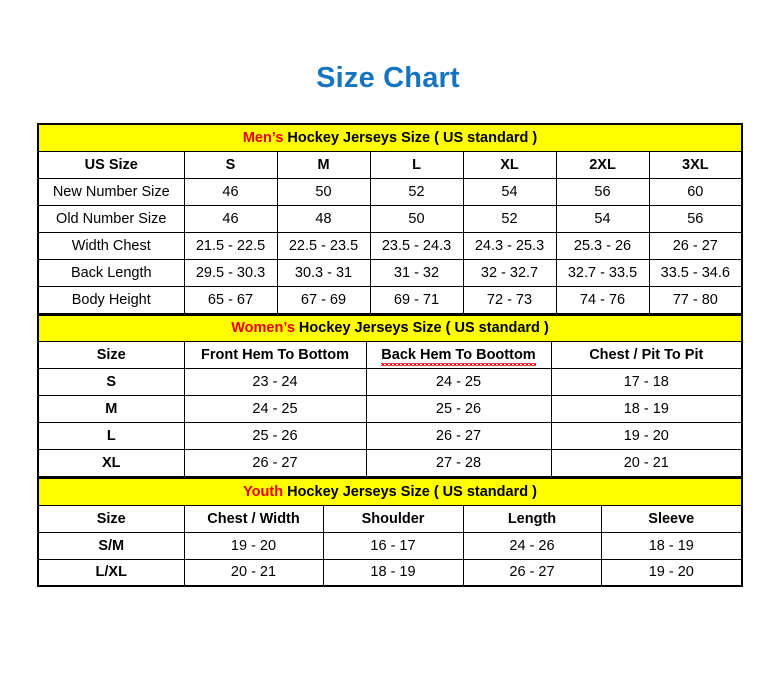  What do you see at coordinates (393, 545) in the screenshot?
I see `youth-cell: 16 - 17` at bounding box center [393, 545].